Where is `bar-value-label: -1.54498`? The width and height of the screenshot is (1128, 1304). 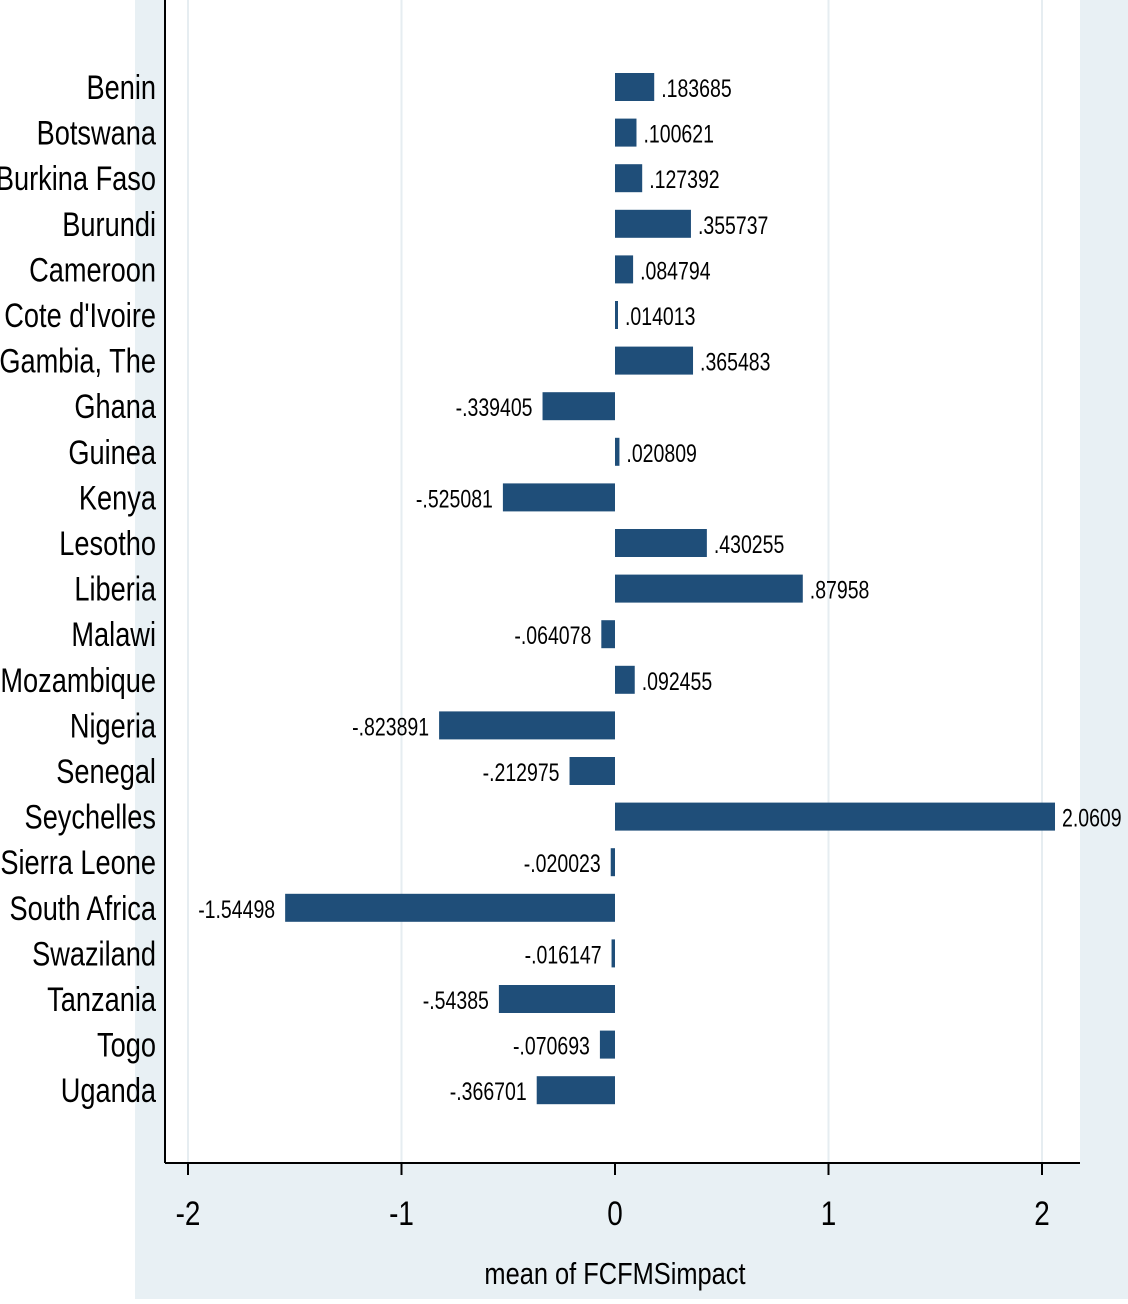 bar-value-label: -1.54498 is located at coordinates (236, 909).